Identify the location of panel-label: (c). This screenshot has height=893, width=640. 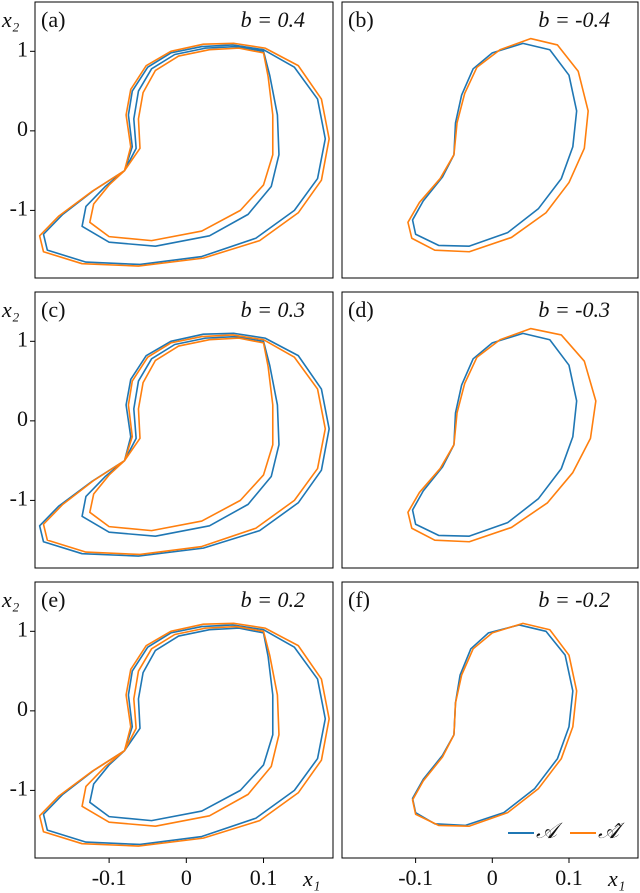
(53, 309).